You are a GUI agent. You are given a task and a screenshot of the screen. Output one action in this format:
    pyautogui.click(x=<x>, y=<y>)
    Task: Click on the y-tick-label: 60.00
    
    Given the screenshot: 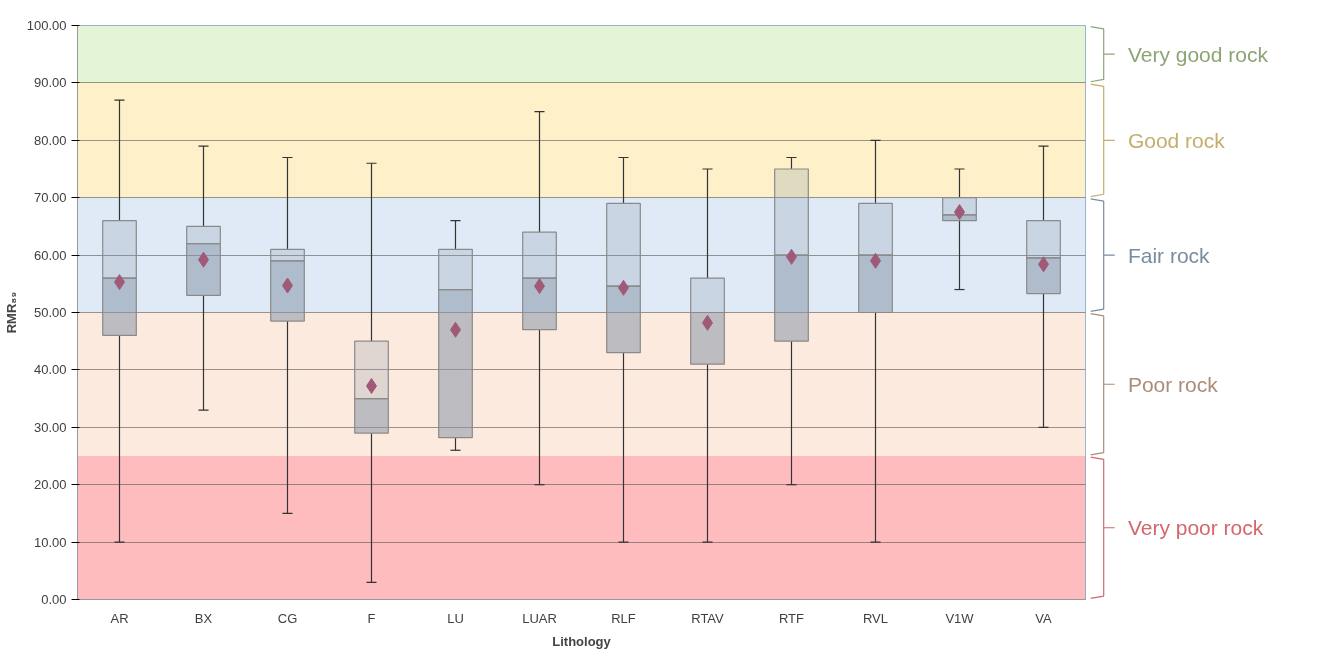 What is the action you would take?
    pyautogui.click(x=50, y=255)
    